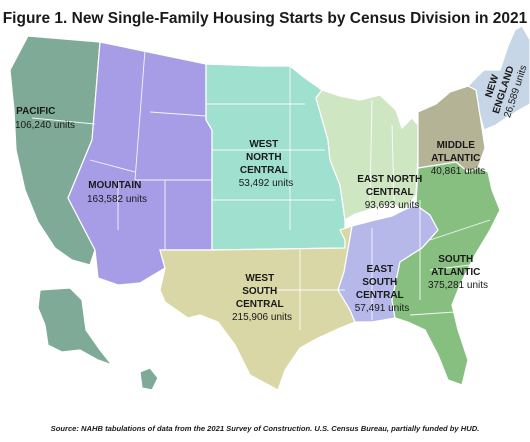 The height and width of the screenshot is (442, 530). Describe the element at coordinates (379, 282) in the screenshot. I see `label-esc-name-2: SOUTH` at that location.